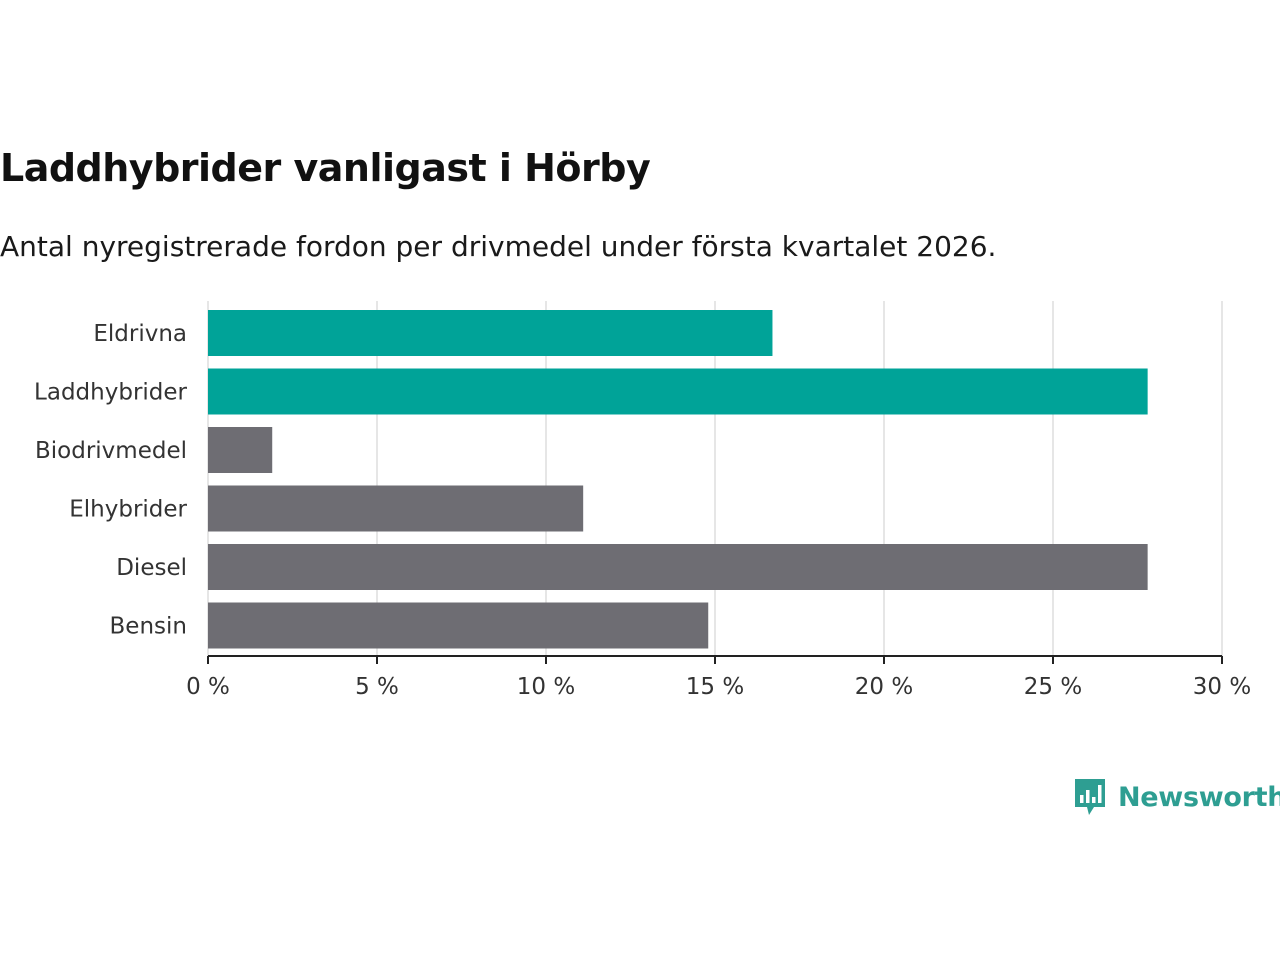 The width and height of the screenshot is (1280, 960). Describe the element at coordinates (128, 510) in the screenshot. I see `category-label: Elhybrider` at that location.